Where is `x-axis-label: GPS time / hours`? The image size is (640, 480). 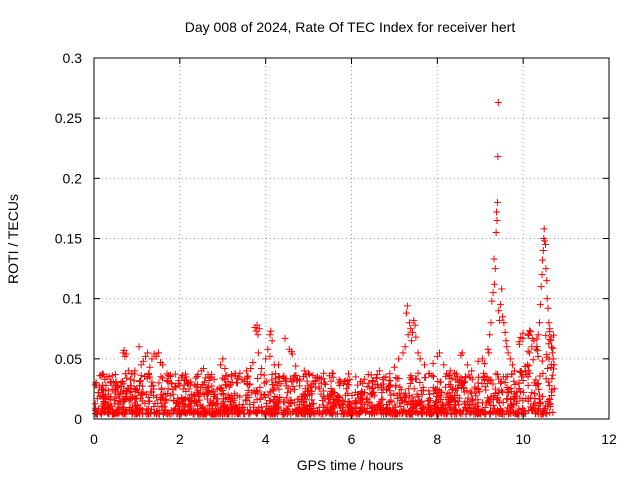 x-axis-label: GPS time / hours is located at coordinates (350, 465).